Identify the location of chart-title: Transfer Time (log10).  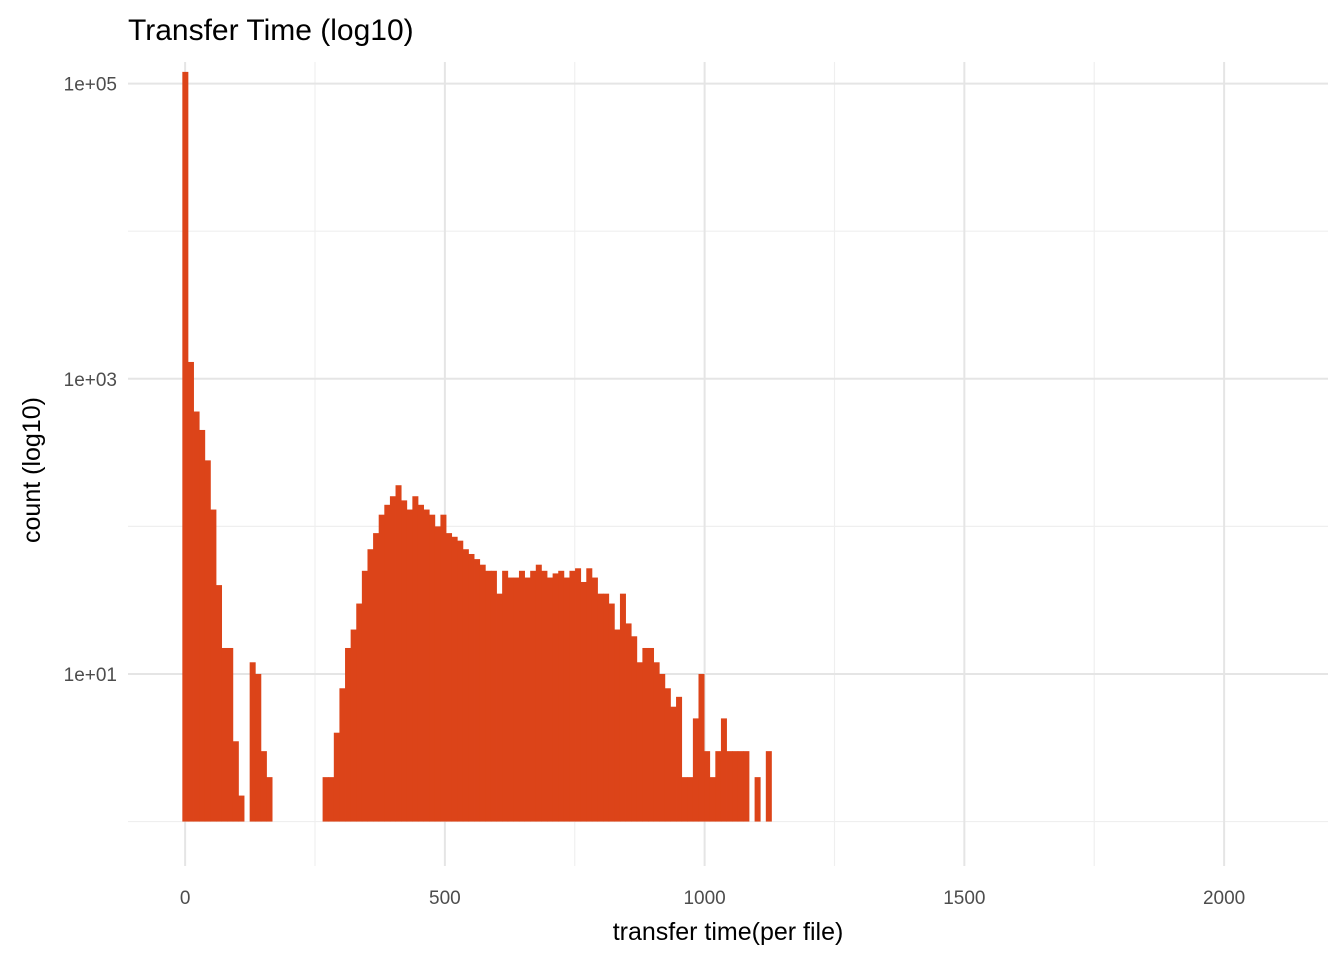
(271, 30).